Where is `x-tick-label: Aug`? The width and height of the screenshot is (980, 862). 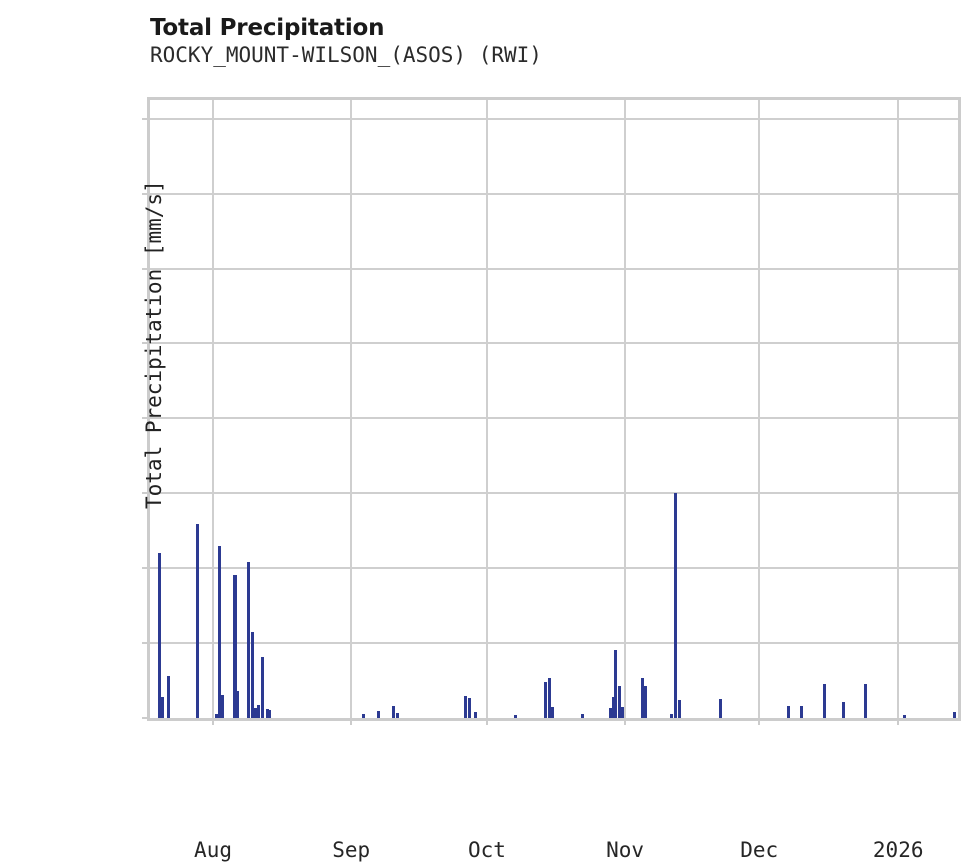 x-tick-label: Aug is located at coordinates (213, 850).